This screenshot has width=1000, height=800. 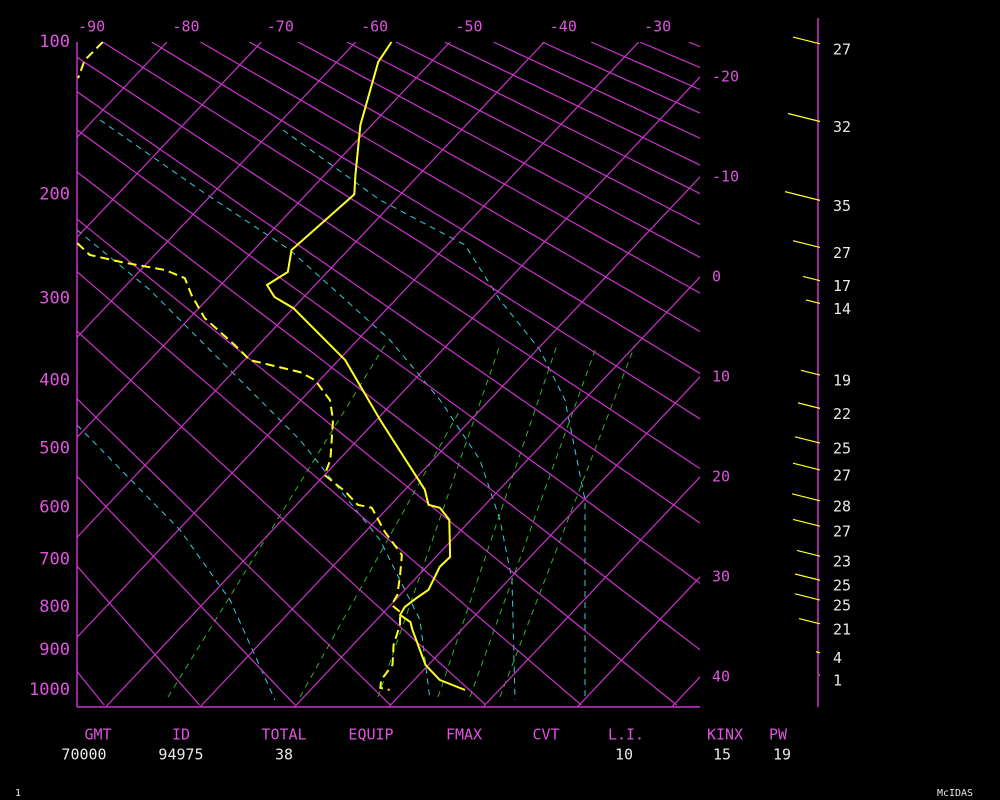 I want to click on temperature-label: -90, so click(x=91, y=27).